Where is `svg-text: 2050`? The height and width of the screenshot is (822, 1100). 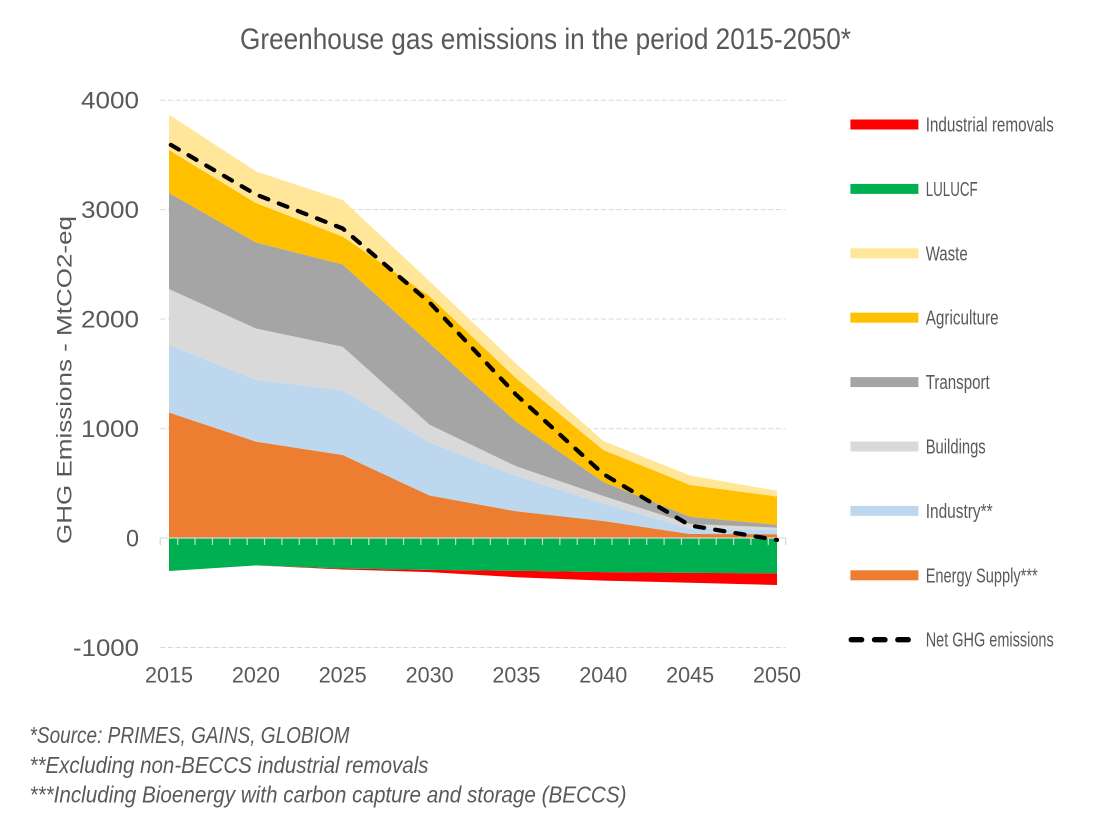 svg-text: 2050 is located at coordinates (777, 674).